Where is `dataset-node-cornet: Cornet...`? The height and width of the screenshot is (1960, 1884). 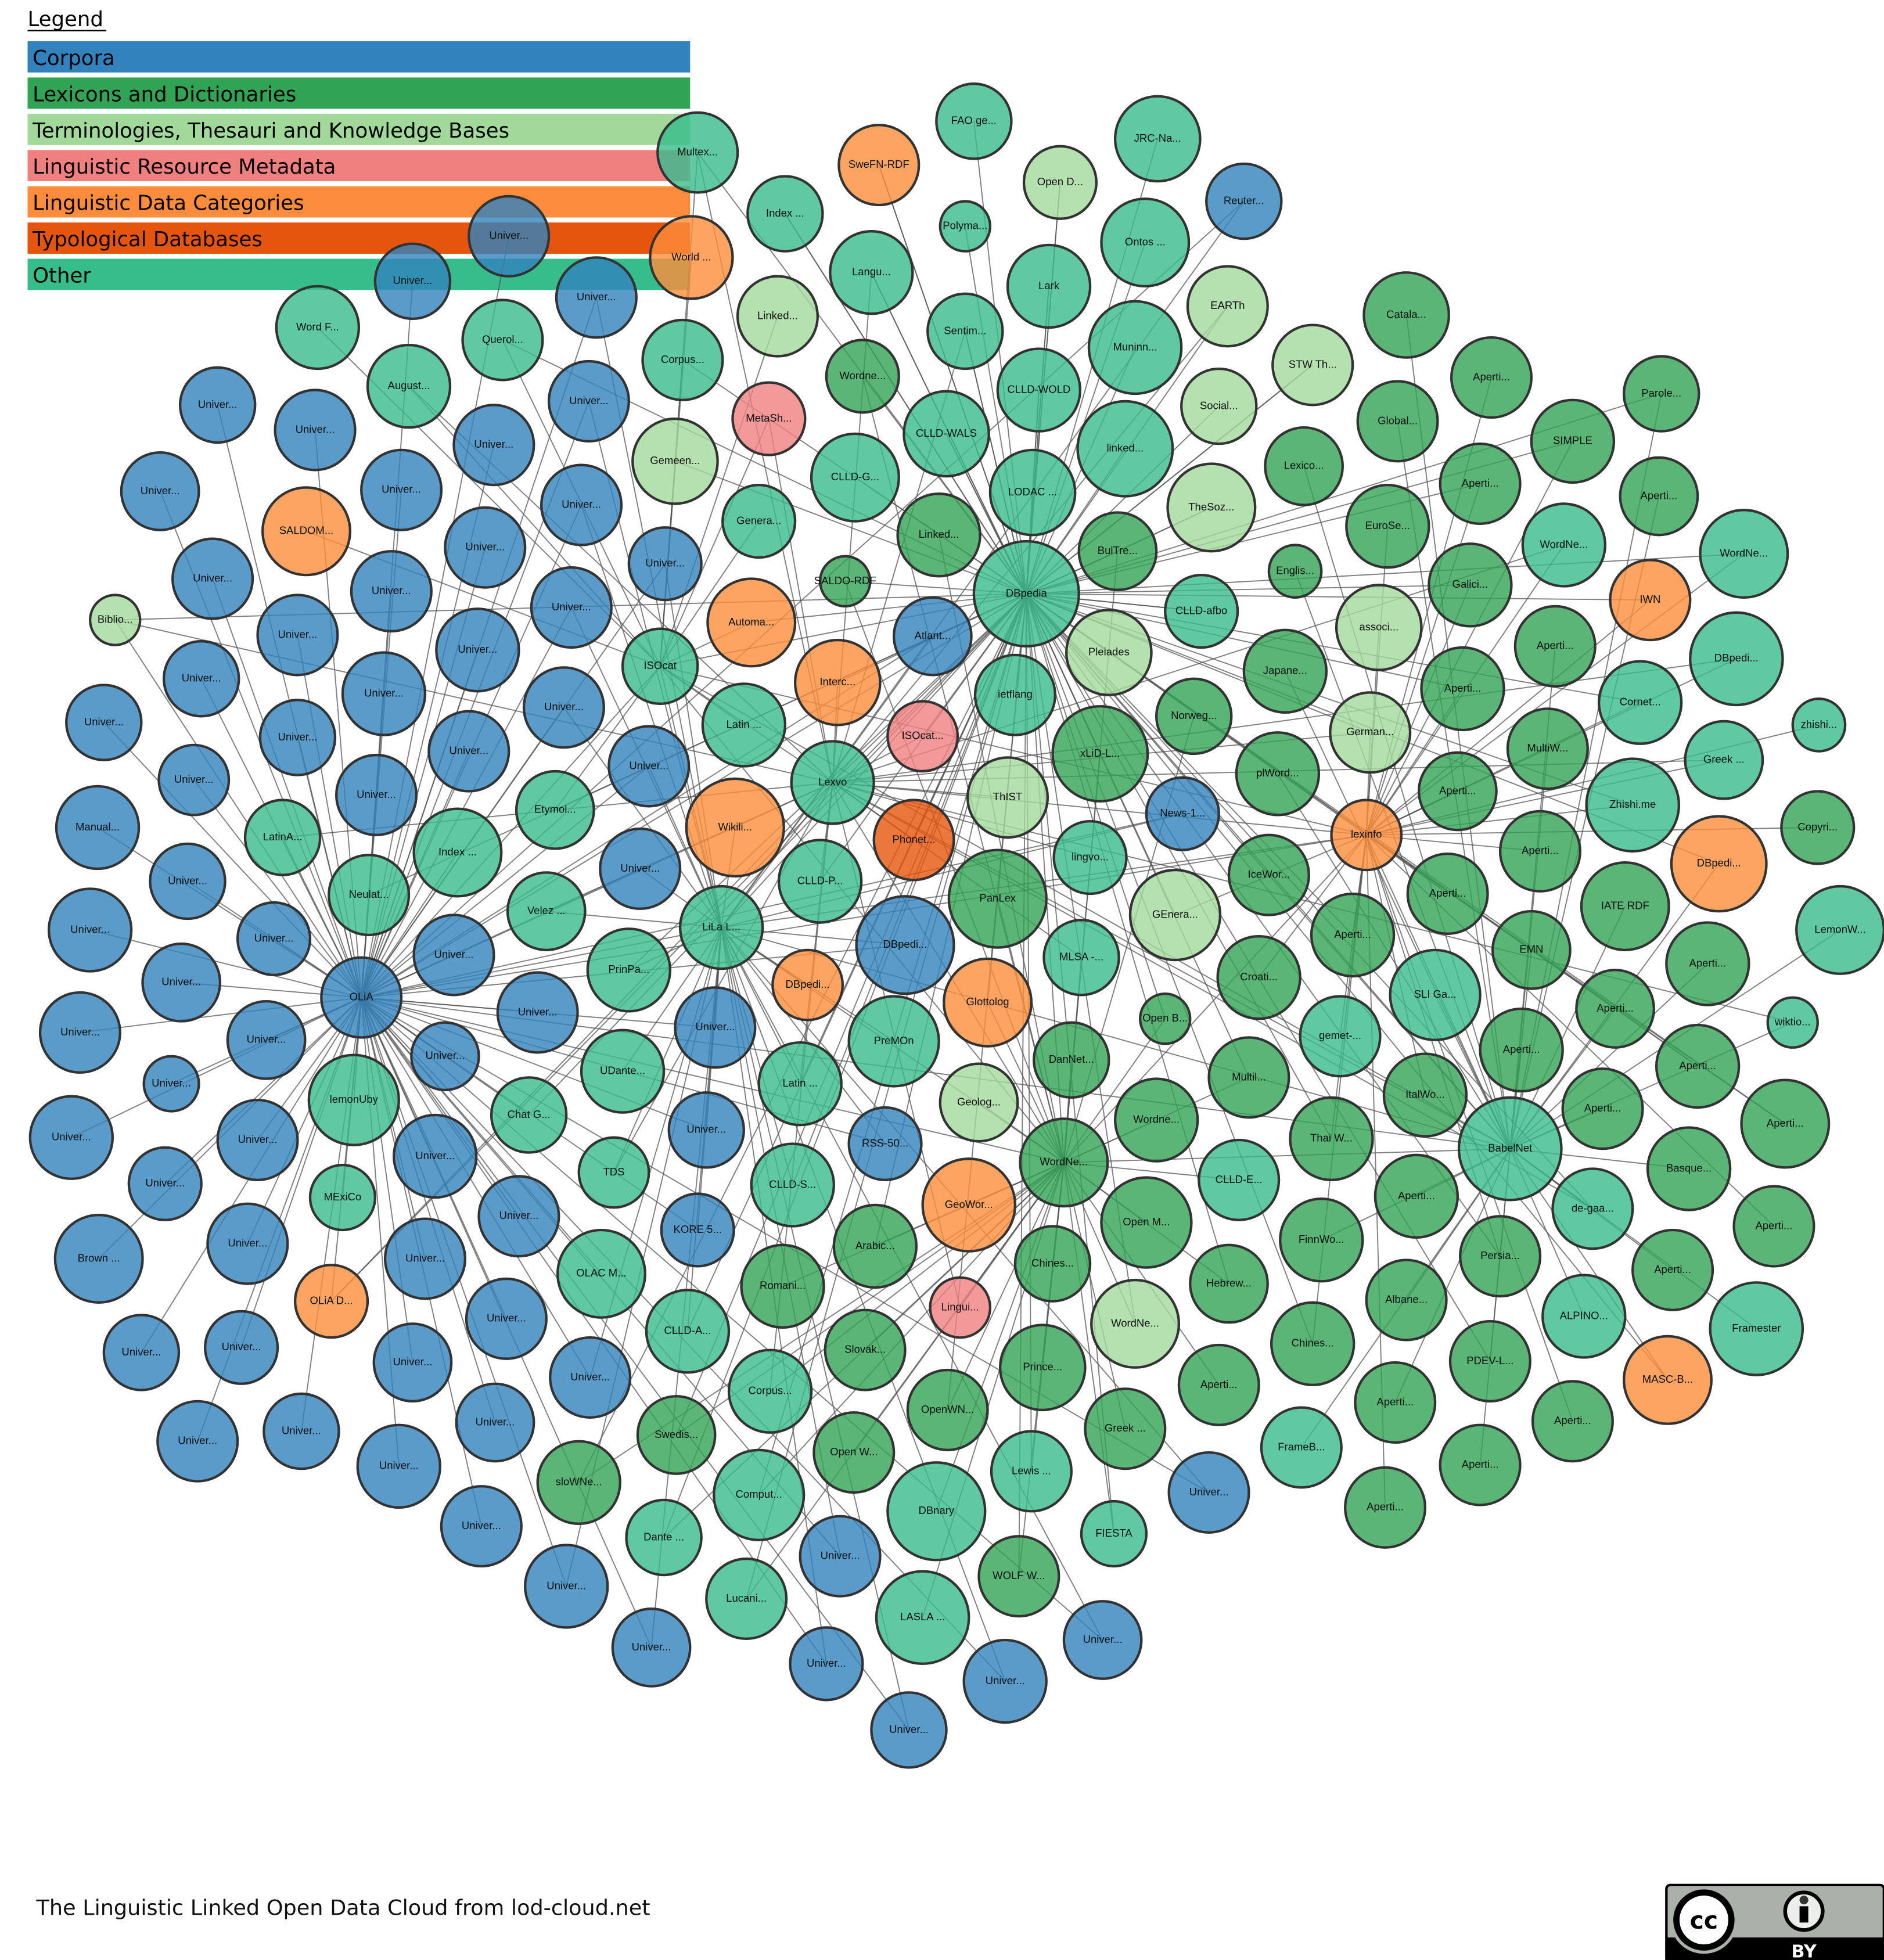
dataset-node-cornet: Cornet... is located at coordinates (1640, 702).